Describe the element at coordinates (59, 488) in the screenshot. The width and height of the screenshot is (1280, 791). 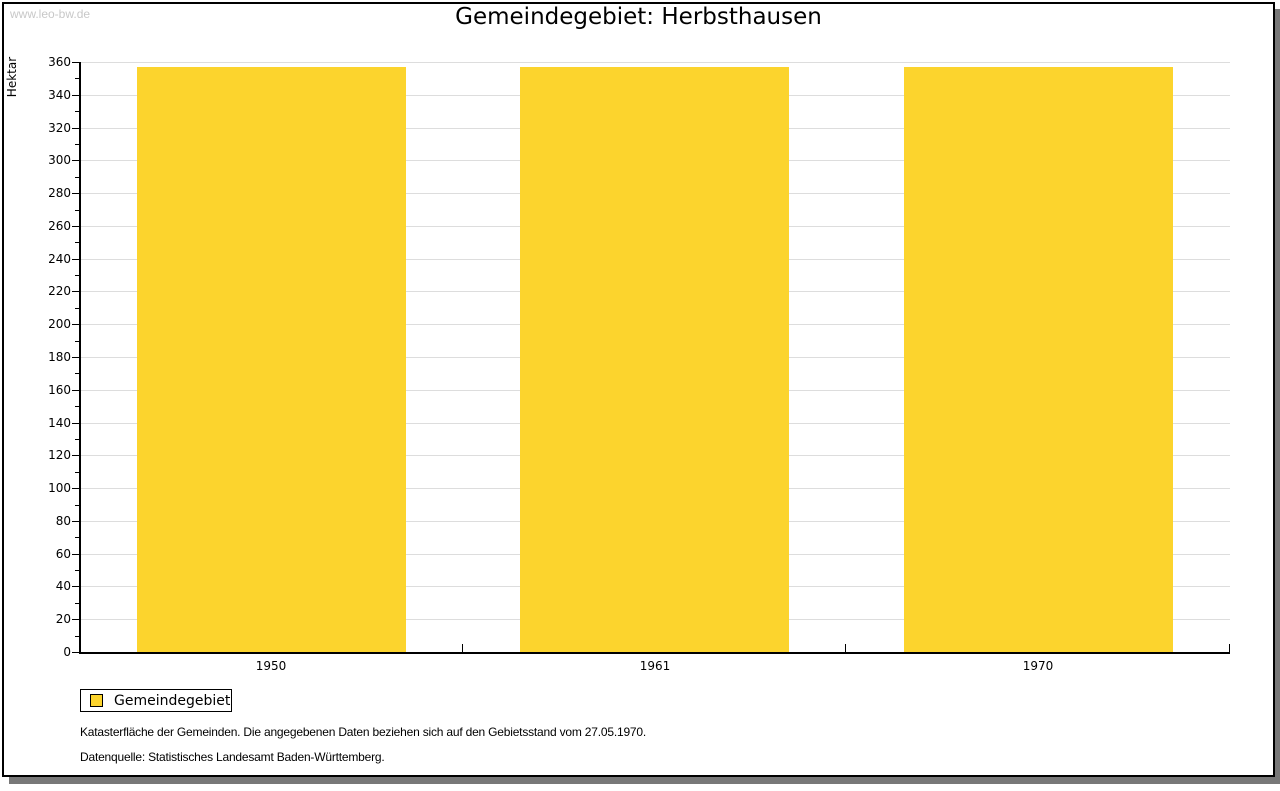
I see `y-tick-label: 100` at that location.